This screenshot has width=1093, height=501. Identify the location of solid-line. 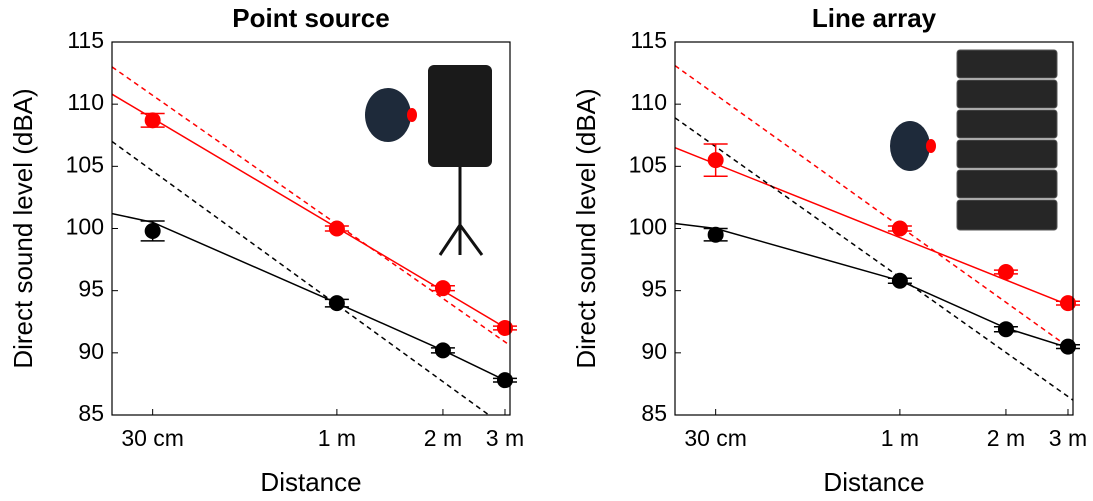
(874, 227).